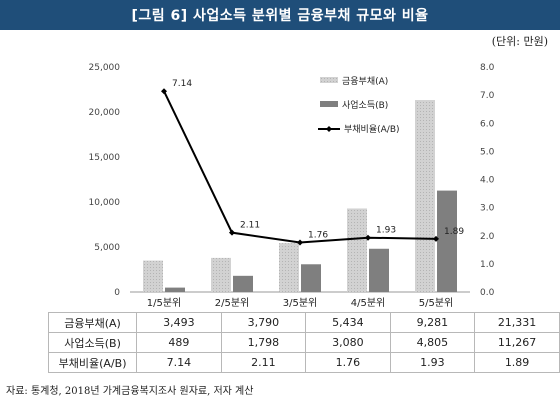 The image size is (560, 402). What do you see at coordinates (263, 362) in the screenshot?
I see `table-cell: 2.11` at bounding box center [263, 362].